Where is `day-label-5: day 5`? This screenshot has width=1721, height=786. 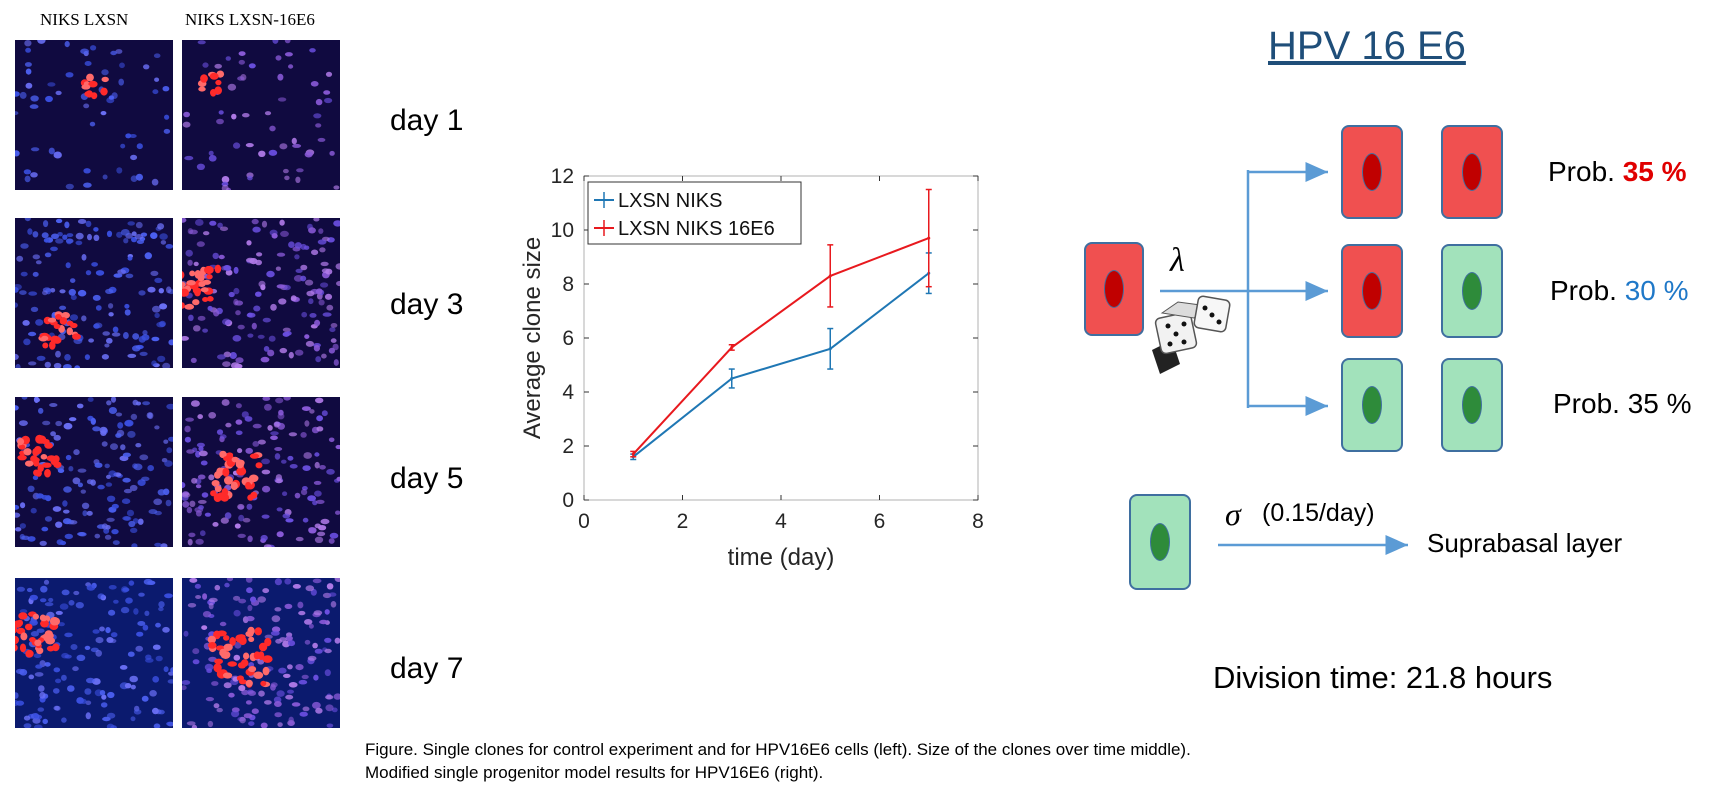 day-label-5: day 5 is located at coordinates (427, 478).